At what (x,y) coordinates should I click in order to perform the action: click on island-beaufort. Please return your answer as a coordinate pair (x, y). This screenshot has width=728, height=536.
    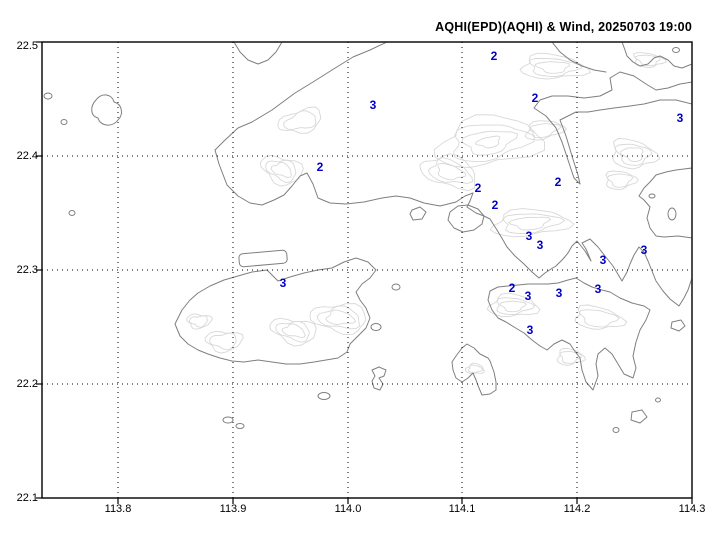
    Looking at the image, I should click on (616, 430).